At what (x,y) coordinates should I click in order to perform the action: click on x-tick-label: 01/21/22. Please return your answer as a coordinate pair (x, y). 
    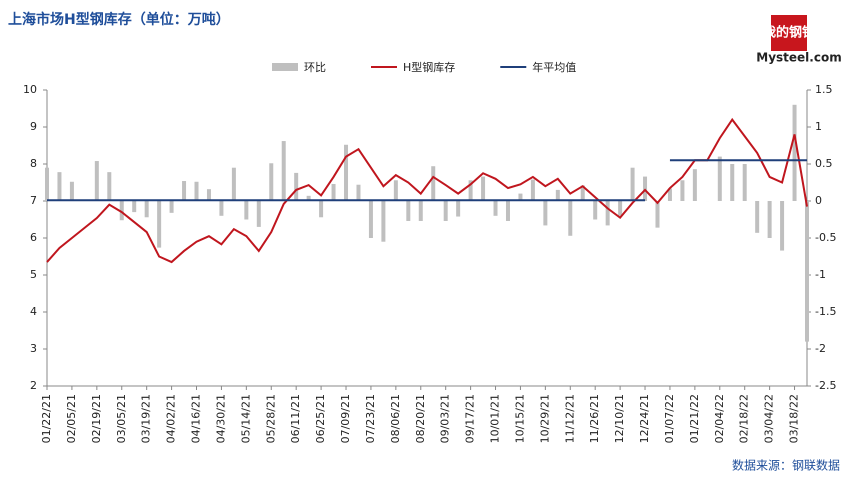
    Looking at the image, I should click on (694, 418).